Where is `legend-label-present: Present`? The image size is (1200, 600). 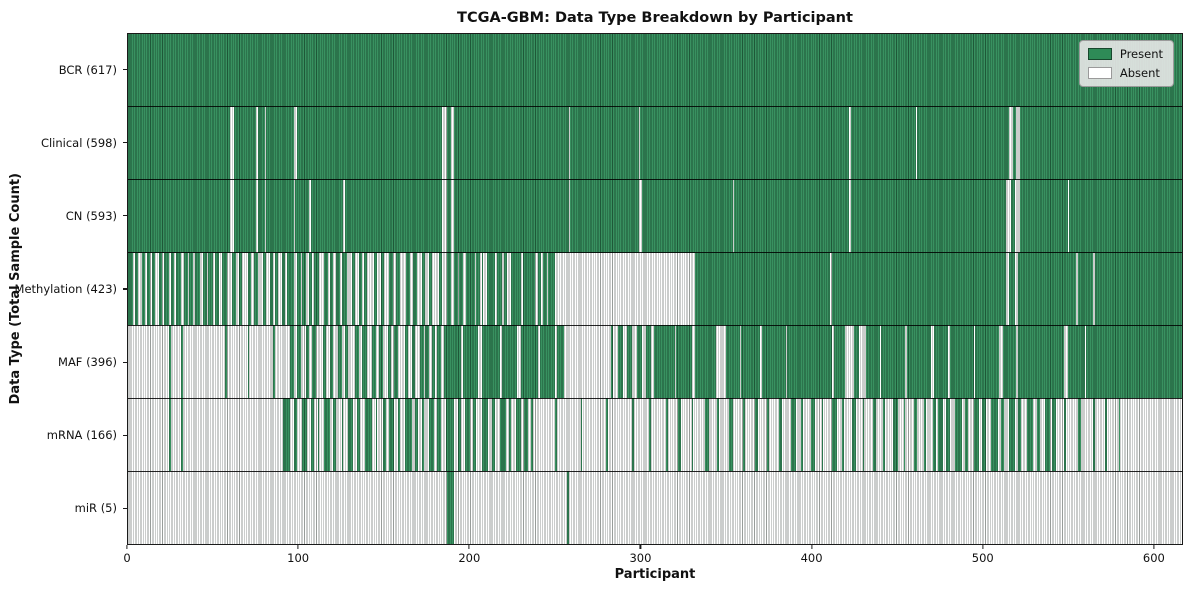
legend-label-present: Present is located at coordinates (1141, 54).